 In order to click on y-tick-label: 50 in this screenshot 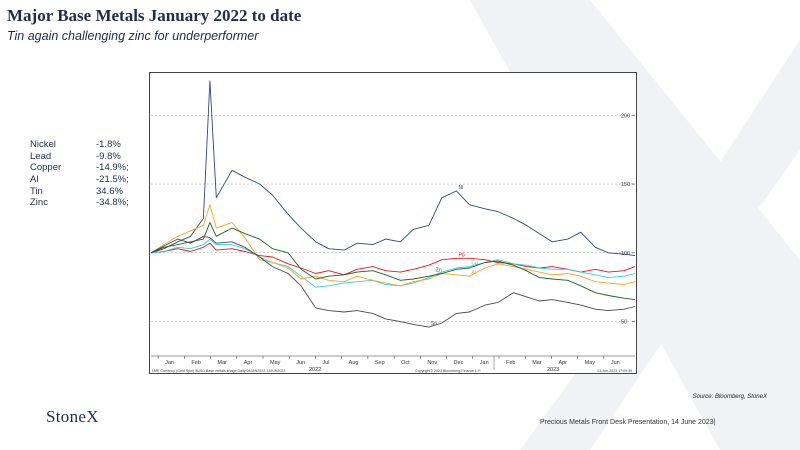, I will do `click(624, 323)`.